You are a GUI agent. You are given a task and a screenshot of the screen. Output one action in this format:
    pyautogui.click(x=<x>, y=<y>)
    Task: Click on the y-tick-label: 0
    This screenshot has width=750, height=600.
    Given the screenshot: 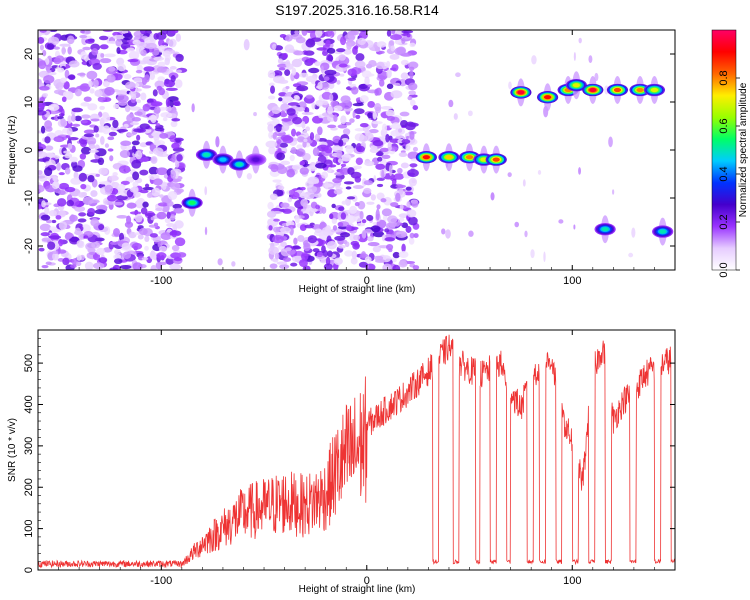 What is the action you would take?
    pyautogui.click(x=29, y=150)
    